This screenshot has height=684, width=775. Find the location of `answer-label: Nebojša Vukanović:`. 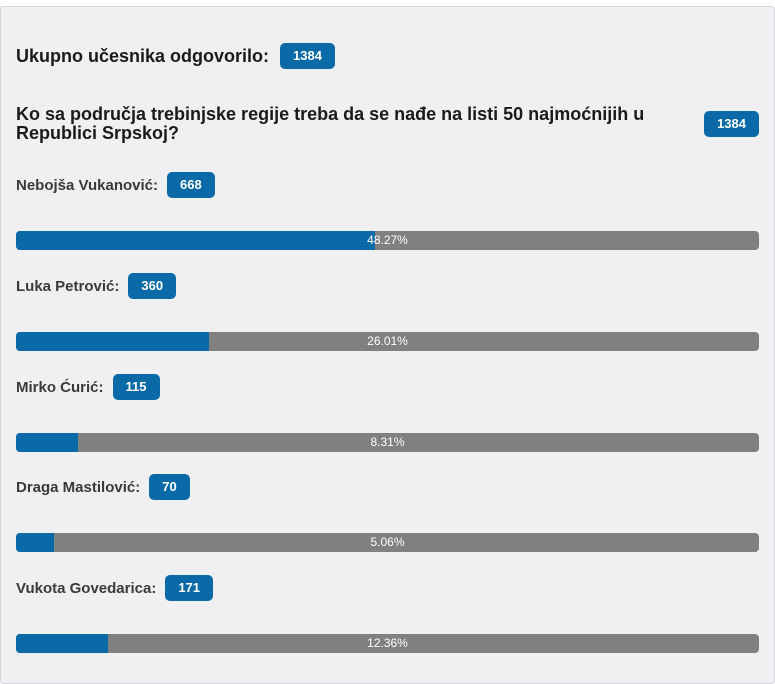

answer-label: Nebojša Vukanović: is located at coordinates (87, 185).